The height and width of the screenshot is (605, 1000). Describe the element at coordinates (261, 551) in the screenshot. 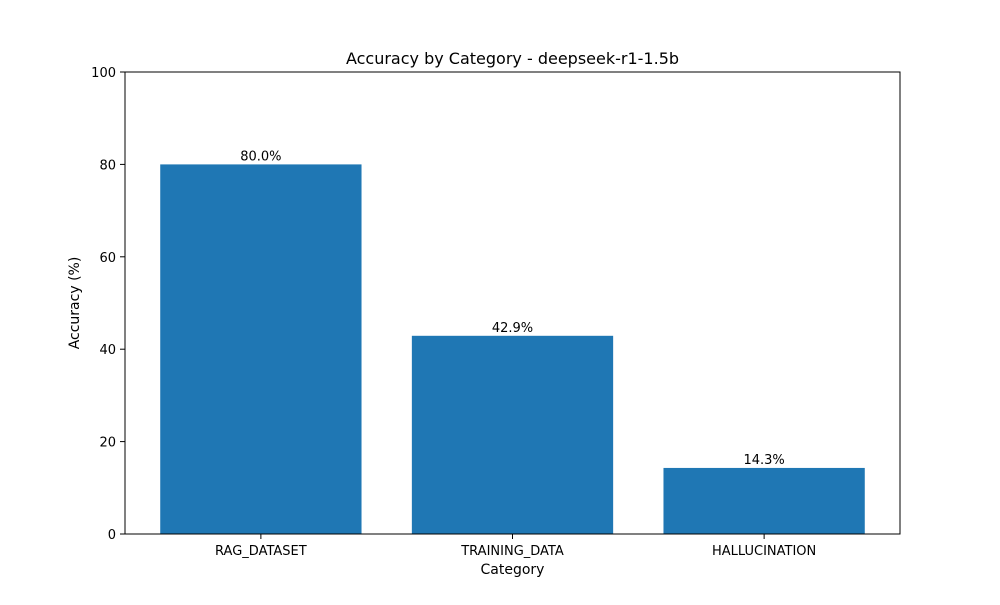

I see `x-tick-label: RAG_DATASET` at that location.